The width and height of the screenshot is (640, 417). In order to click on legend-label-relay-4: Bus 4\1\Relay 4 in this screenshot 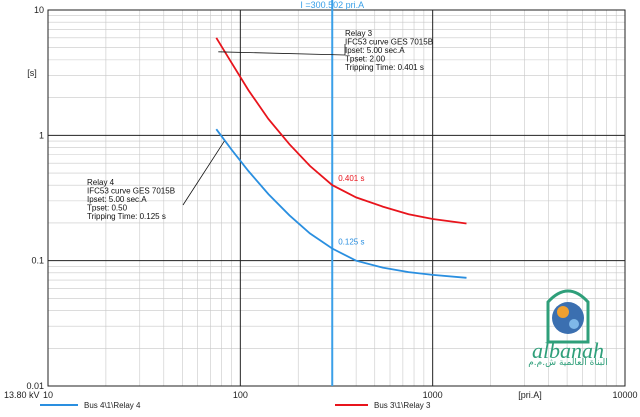, I will do `click(112, 405)`.